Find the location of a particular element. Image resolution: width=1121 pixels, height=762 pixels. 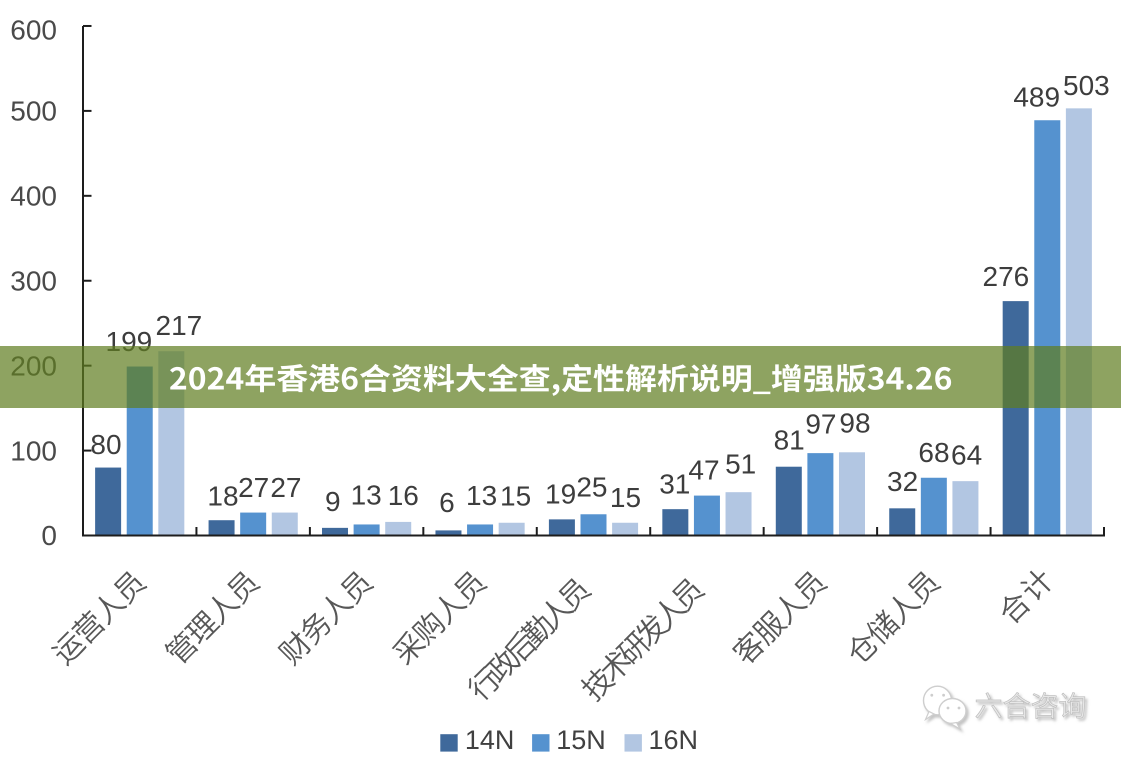

svg-text: 97 is located at coordinates (820, 424).